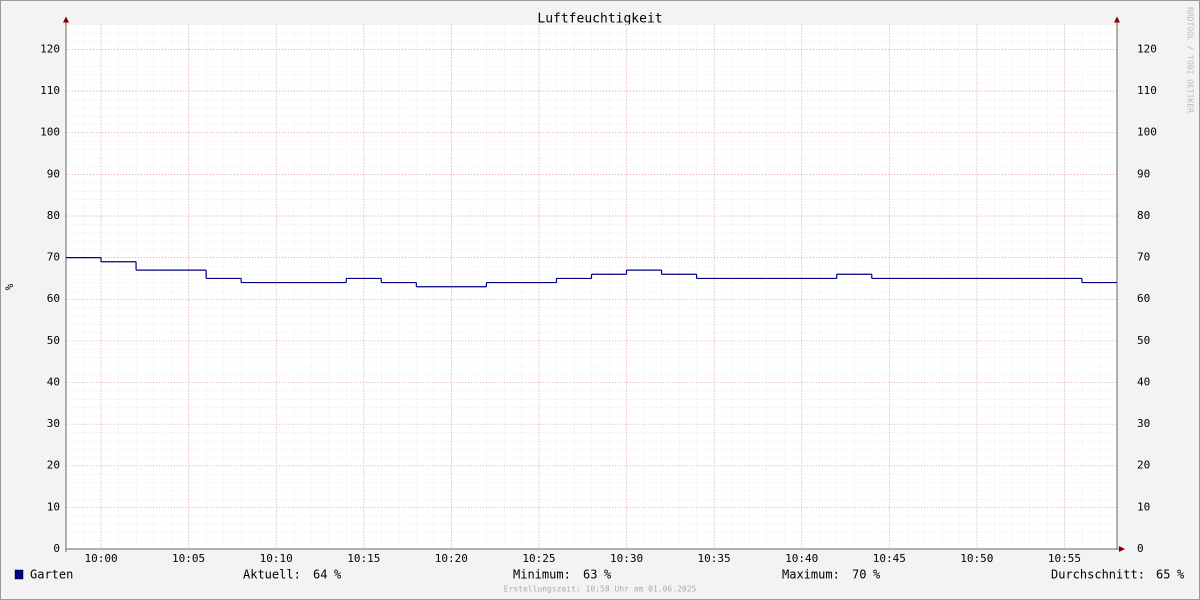 The height and width of the screenshot is (600, 1200). Describe the element at coordinates (53, 298) in the screenshot. I see `y-tick-label: 60` at that location.